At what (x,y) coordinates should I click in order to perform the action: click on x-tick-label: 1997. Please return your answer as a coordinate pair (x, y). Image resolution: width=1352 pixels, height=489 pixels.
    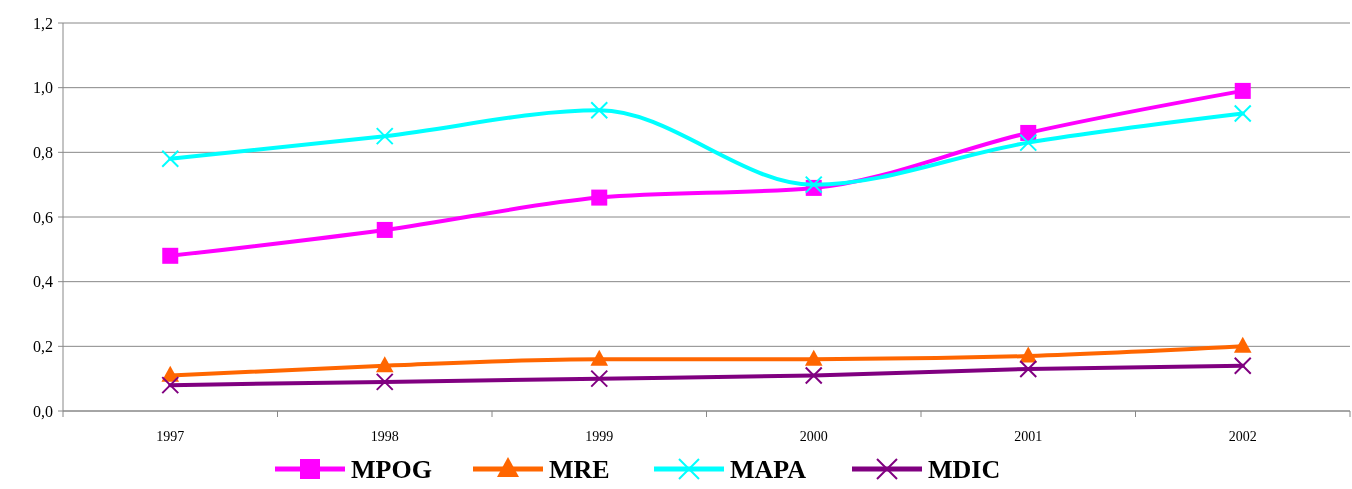
    Looking at the image, I should click on (170, 436).